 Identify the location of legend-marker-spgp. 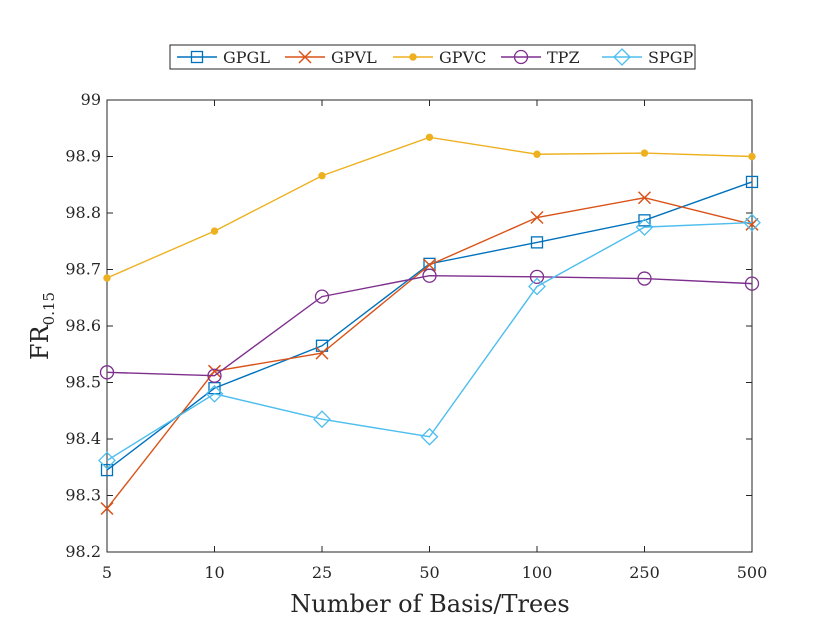
(622, 57).